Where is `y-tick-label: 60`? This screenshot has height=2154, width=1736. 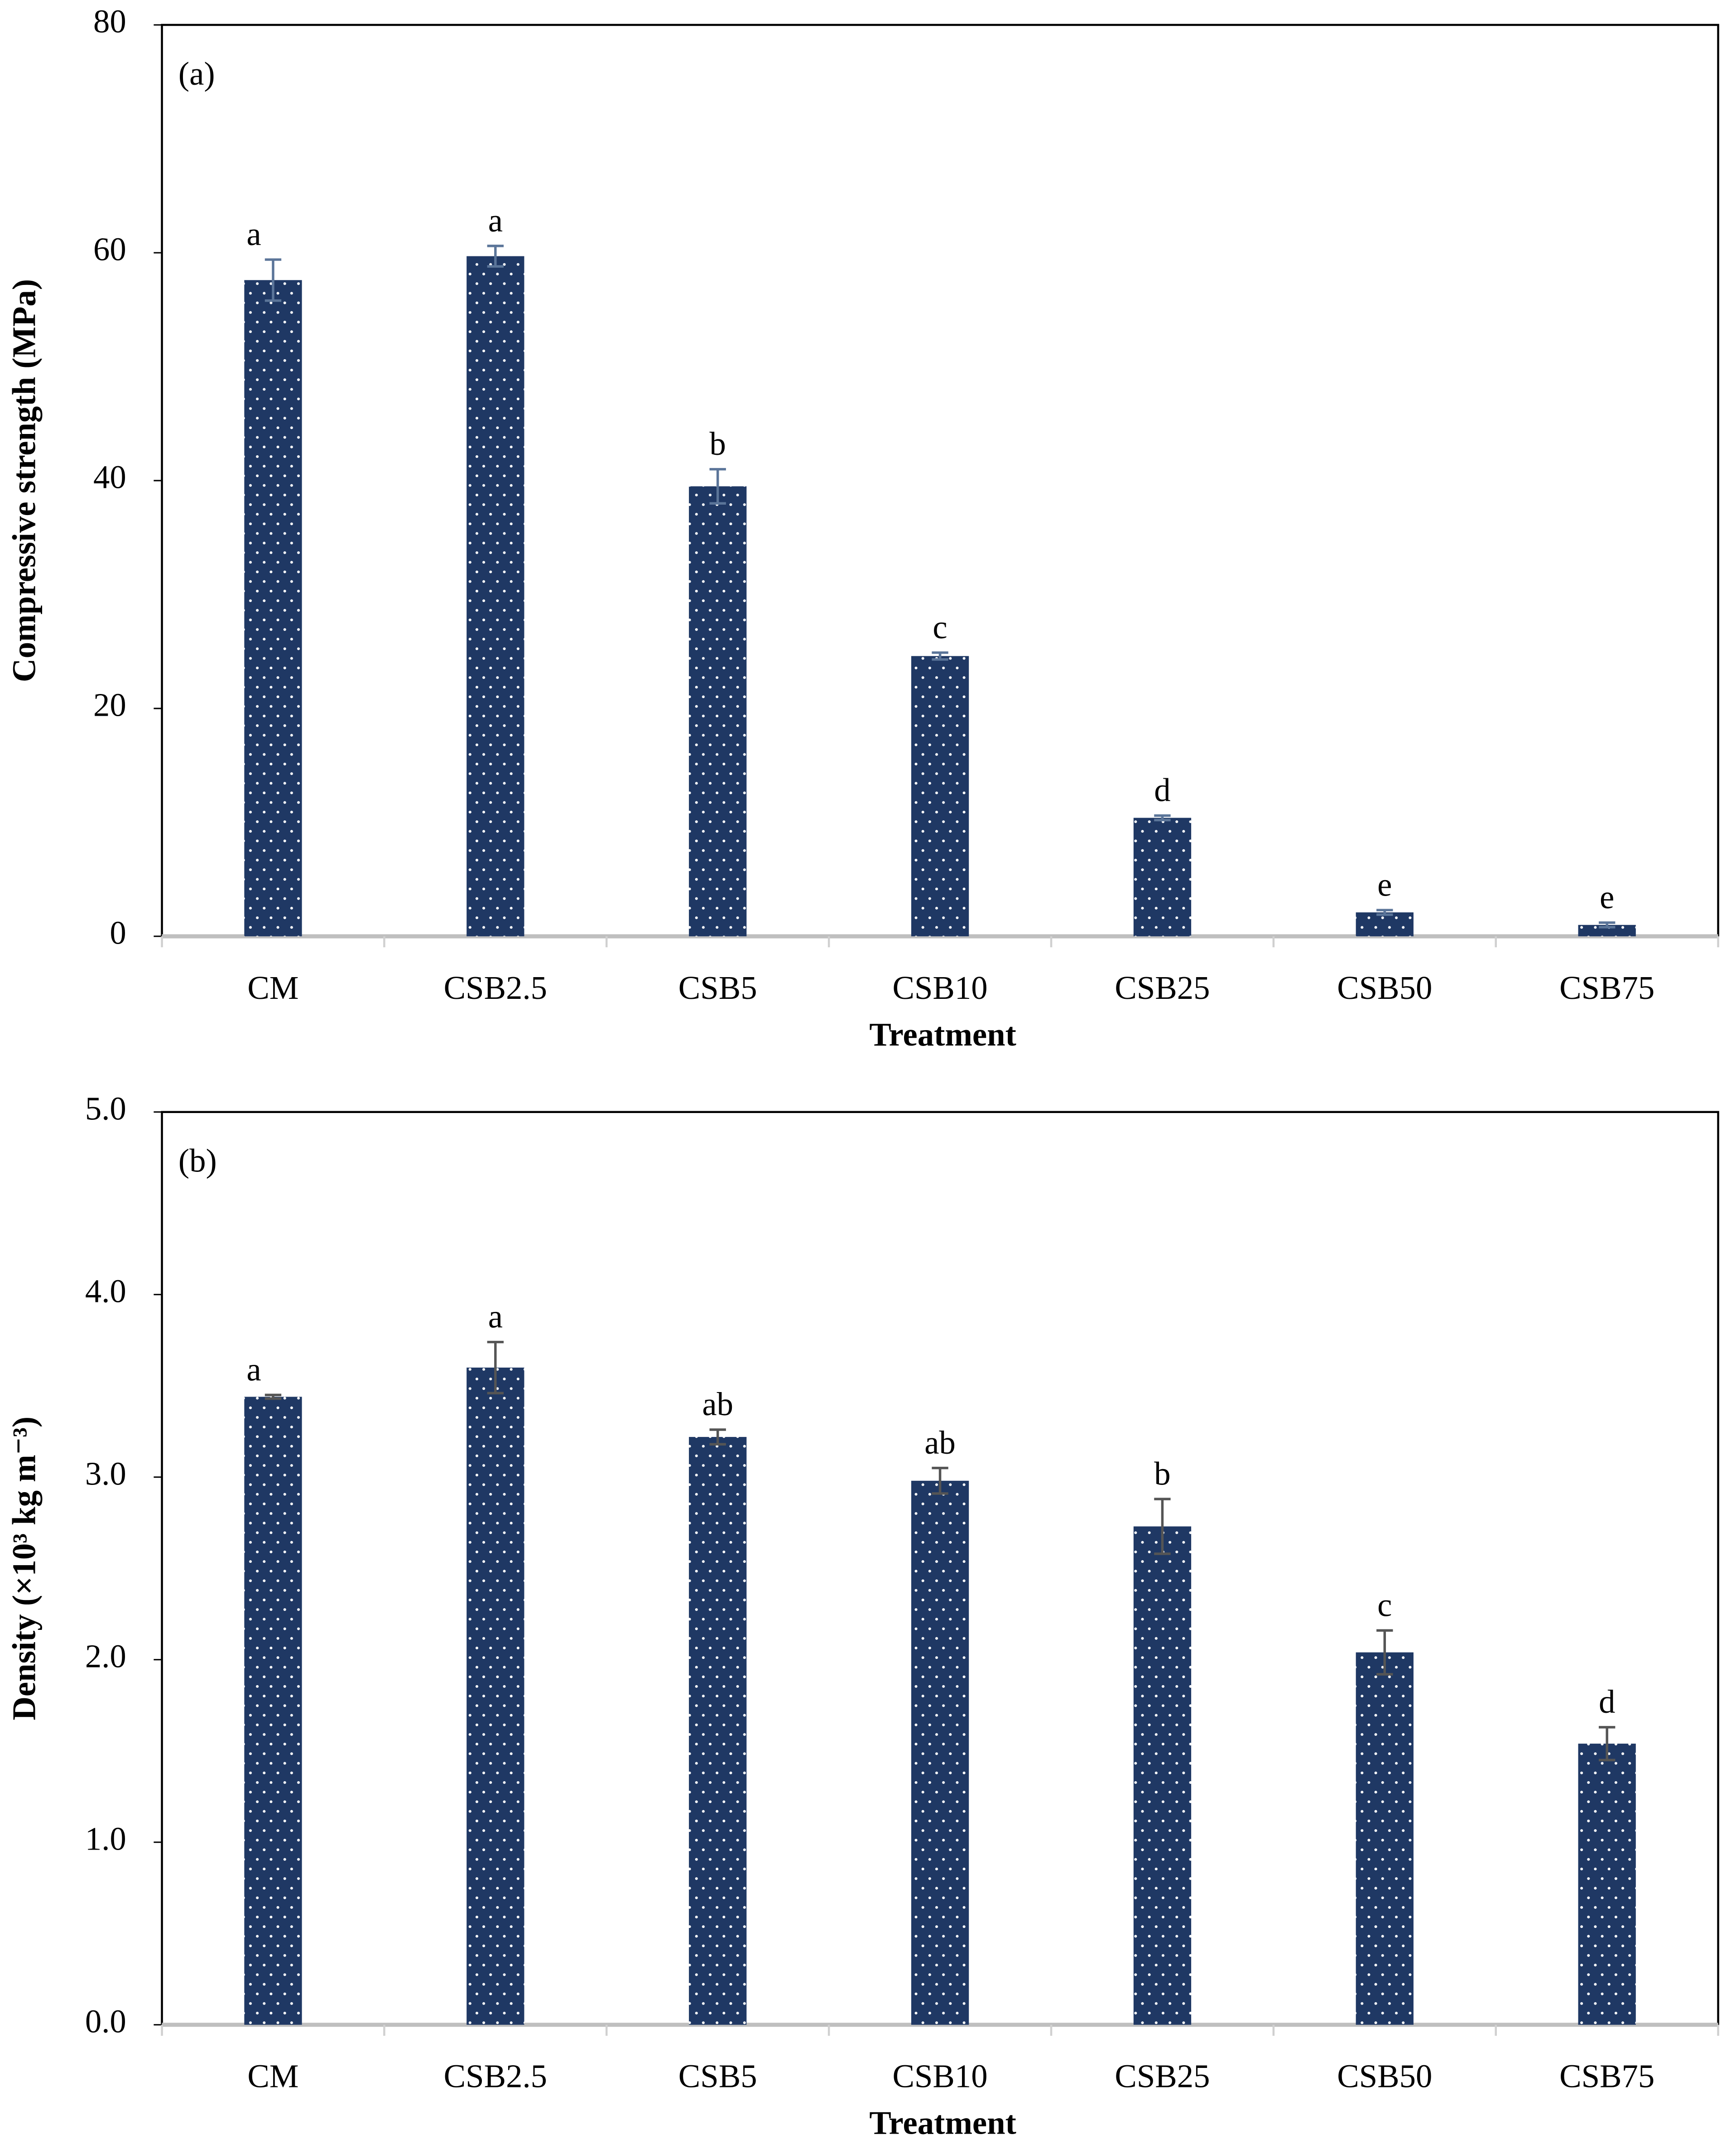
y-tick-label: 60 is located at coordinates (109, 249).